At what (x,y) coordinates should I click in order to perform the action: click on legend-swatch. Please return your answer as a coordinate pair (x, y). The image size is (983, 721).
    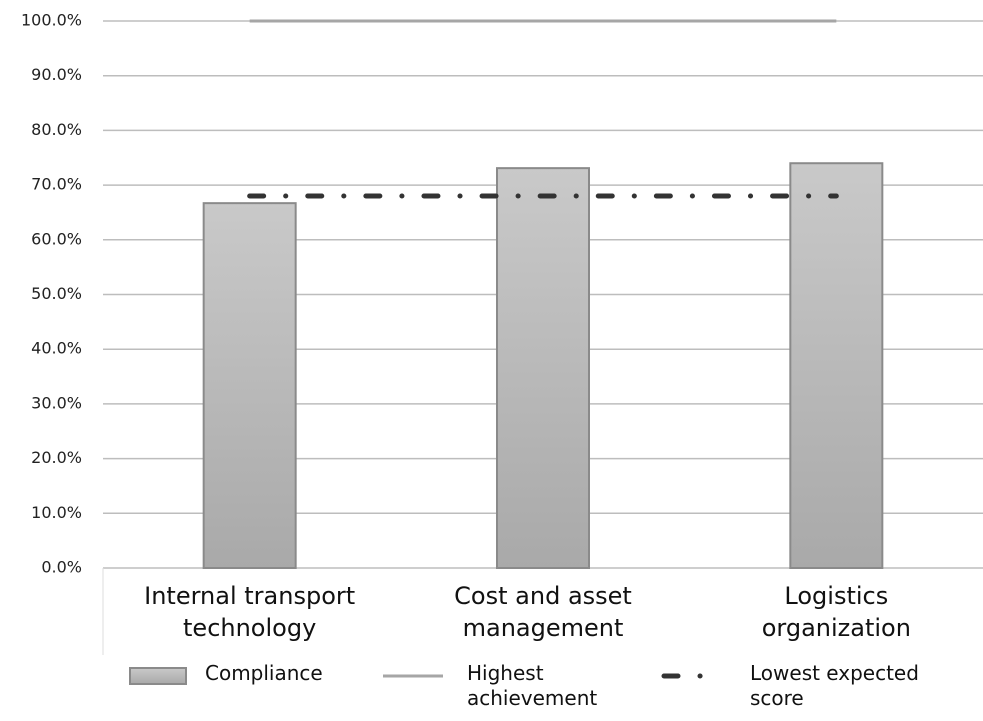
    Looking at the image, I should click on (158, 676).